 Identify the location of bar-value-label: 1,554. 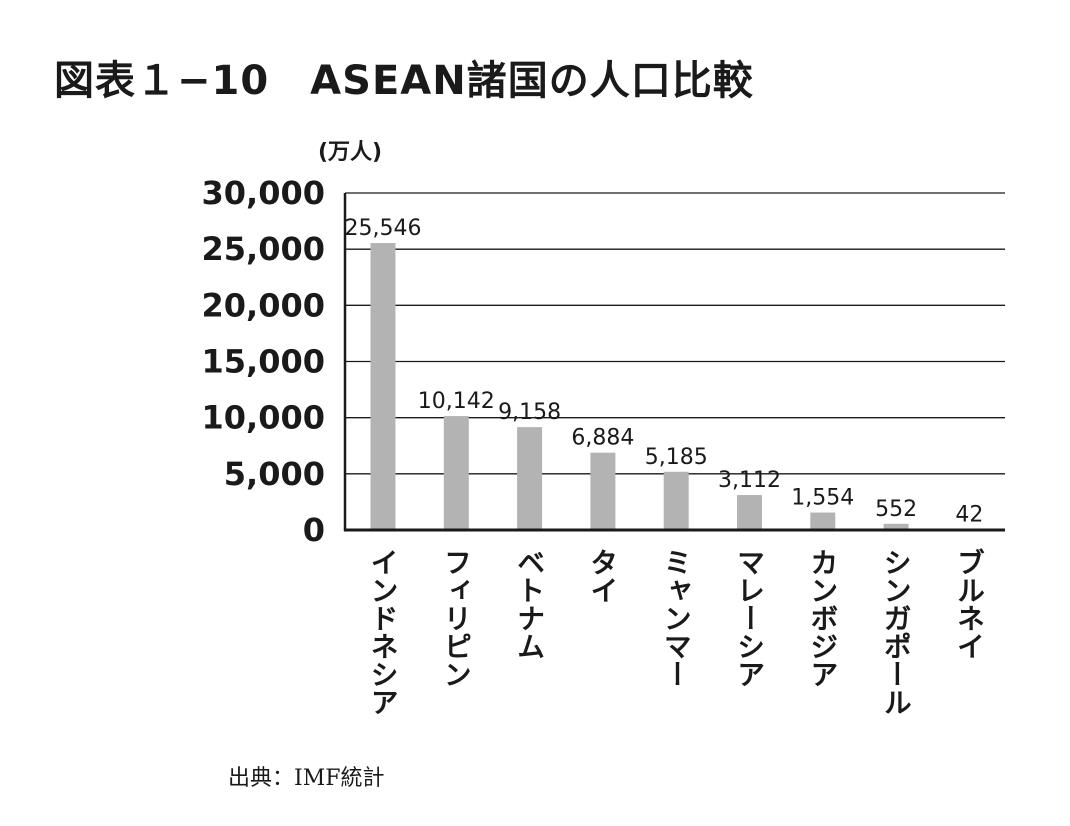
(822, 498).